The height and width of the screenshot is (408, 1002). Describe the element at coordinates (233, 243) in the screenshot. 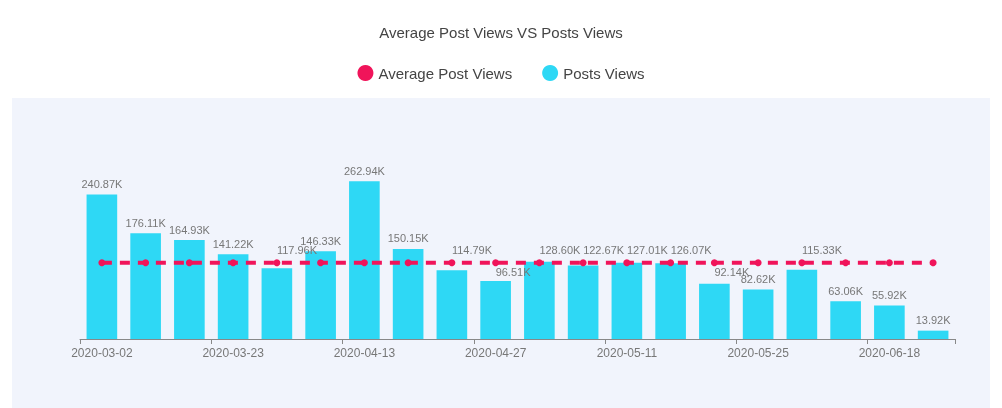

I see `data-label: 141.22K` at that location.